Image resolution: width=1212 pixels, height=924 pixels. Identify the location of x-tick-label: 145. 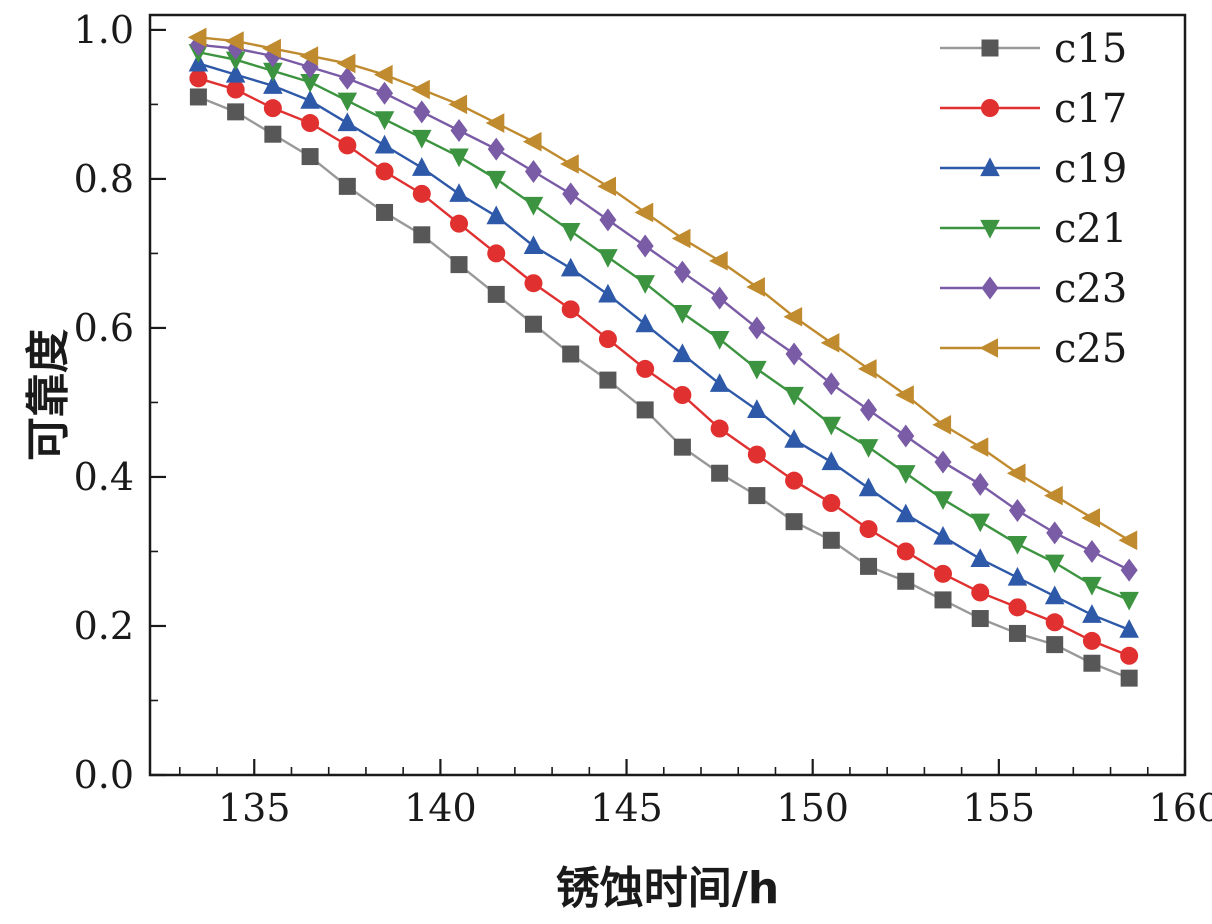
(626, 808).